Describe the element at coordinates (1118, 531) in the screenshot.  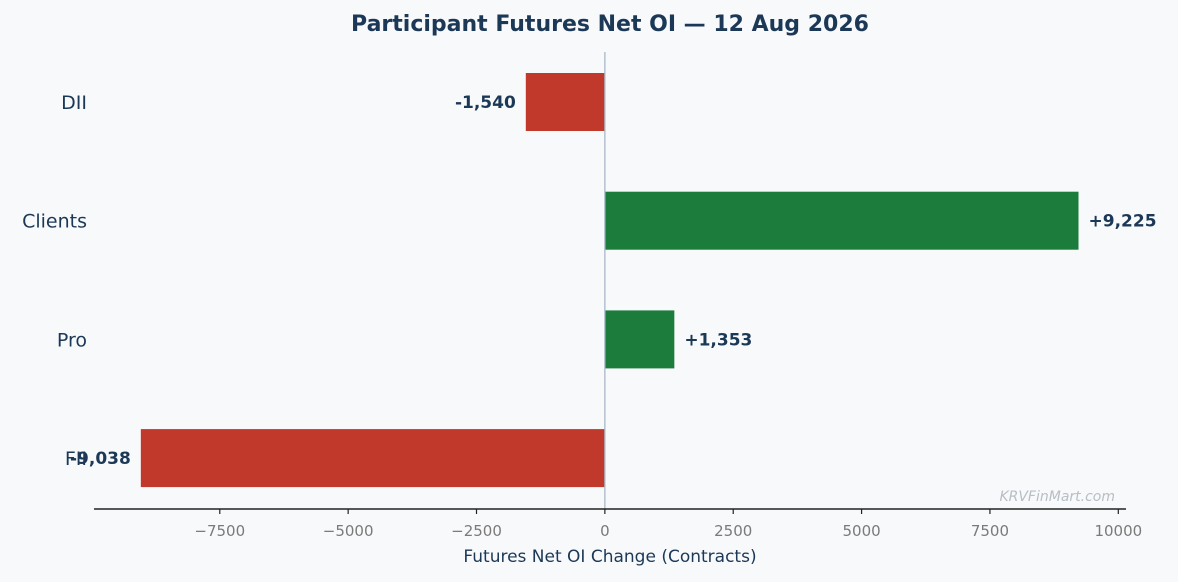
I see `x-tick-label: 10000` at that location.